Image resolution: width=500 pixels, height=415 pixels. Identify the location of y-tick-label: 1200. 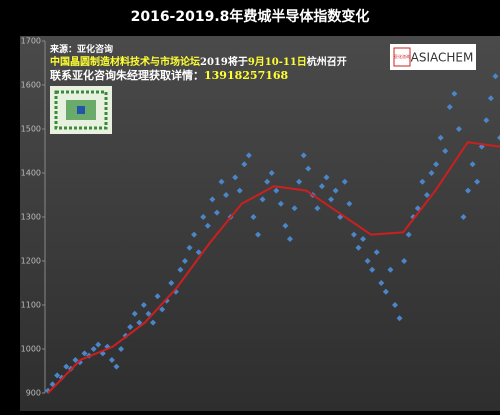
(31, 261).